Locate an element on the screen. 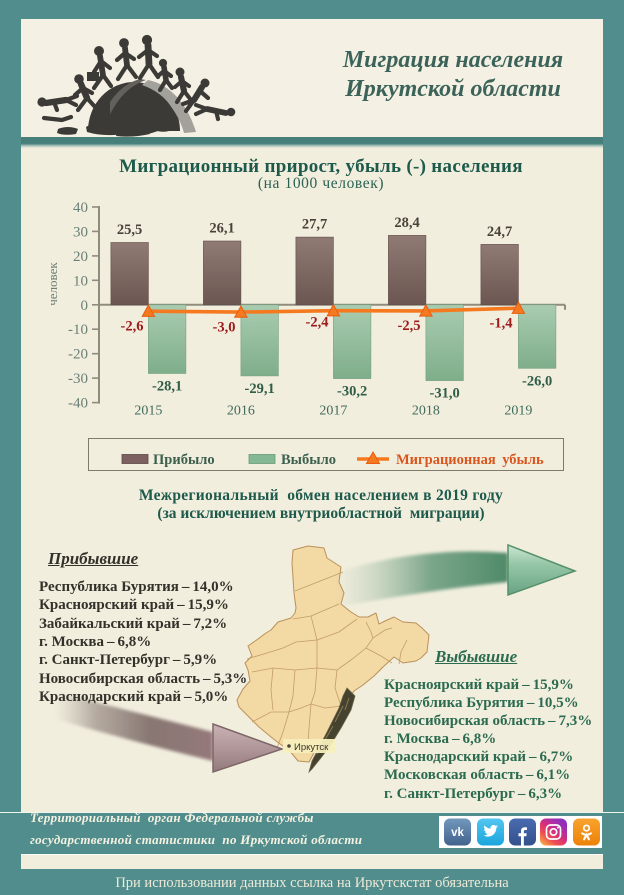 The image size is (624, 895). svg-text: -2,6 is located at coordinates (132, 327).